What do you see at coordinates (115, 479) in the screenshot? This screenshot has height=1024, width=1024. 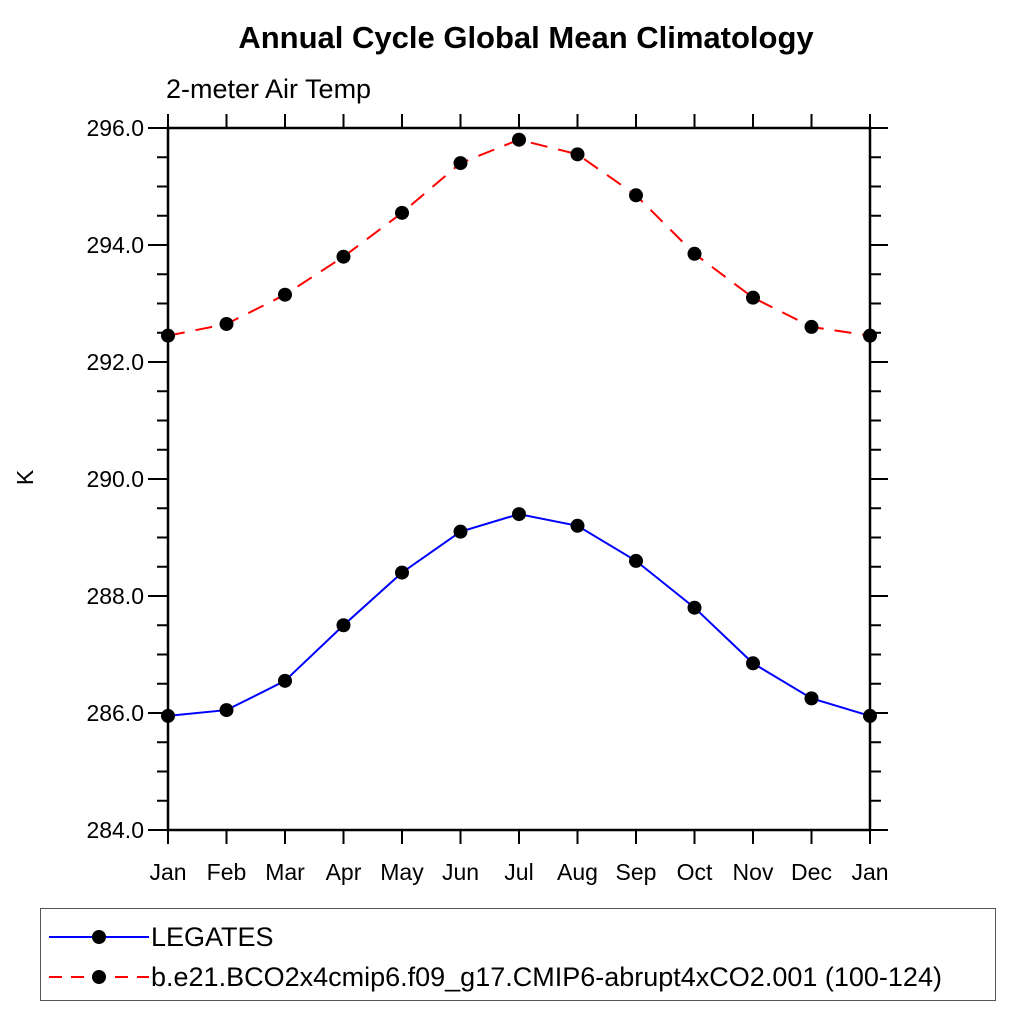 I see `y-tick-label: 290.0` at bounding box center [115, 479].